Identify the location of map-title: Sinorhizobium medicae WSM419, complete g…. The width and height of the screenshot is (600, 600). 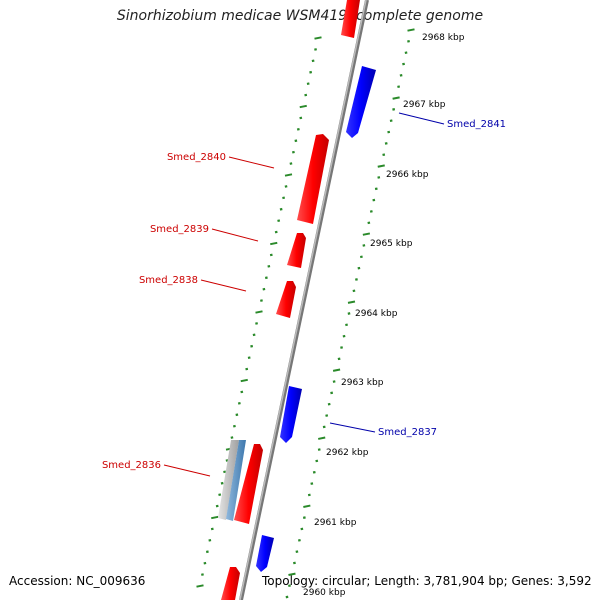
(300, 16).